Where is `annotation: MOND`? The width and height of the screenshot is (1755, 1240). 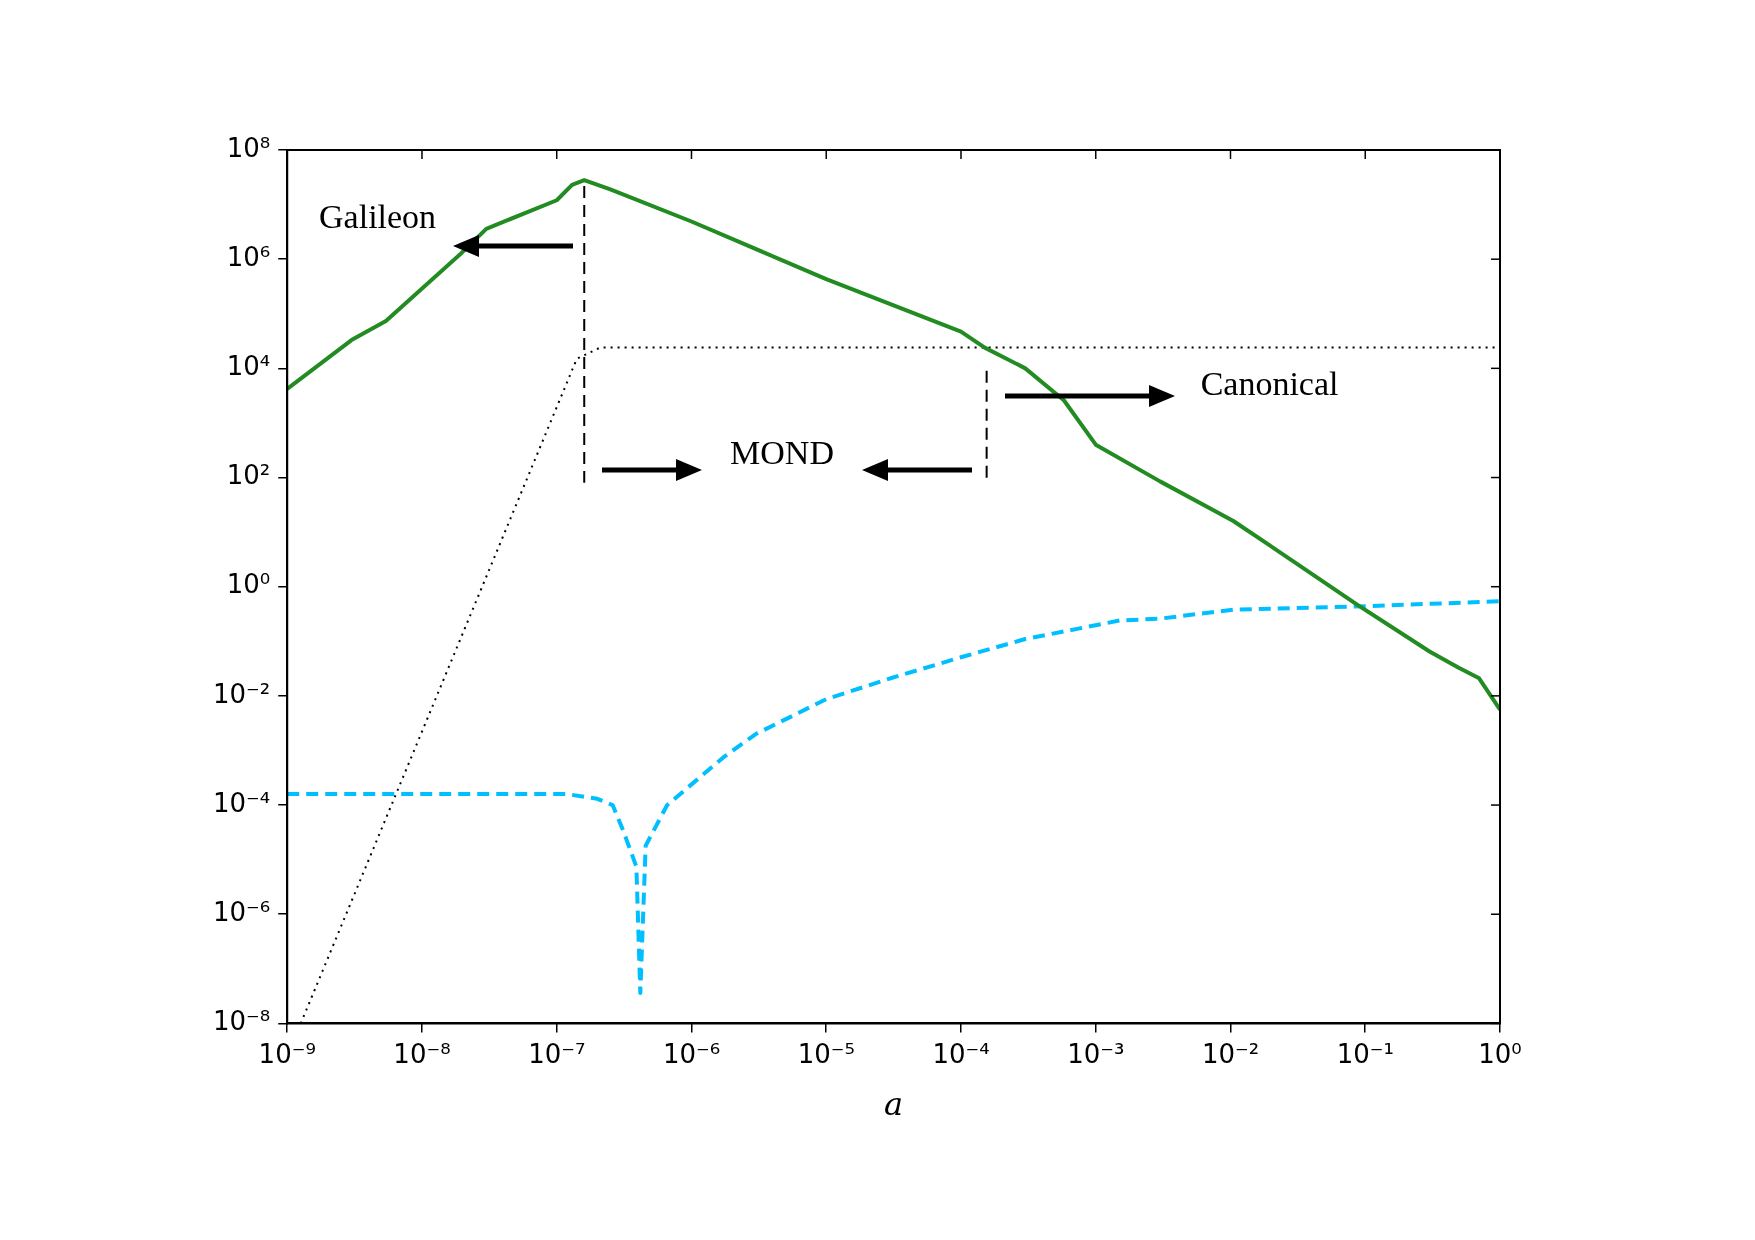 annotation: MOND is located at coordinates (782, 452).